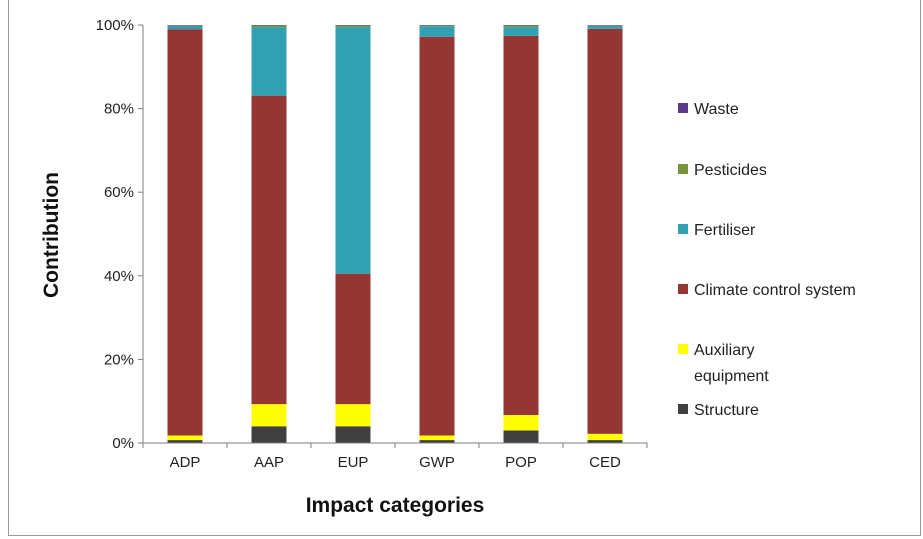  What do you see at coordinates (437, 26) in the screenshot?
I see `bar-gwp-pesticides` at bounding box center [437, 26].